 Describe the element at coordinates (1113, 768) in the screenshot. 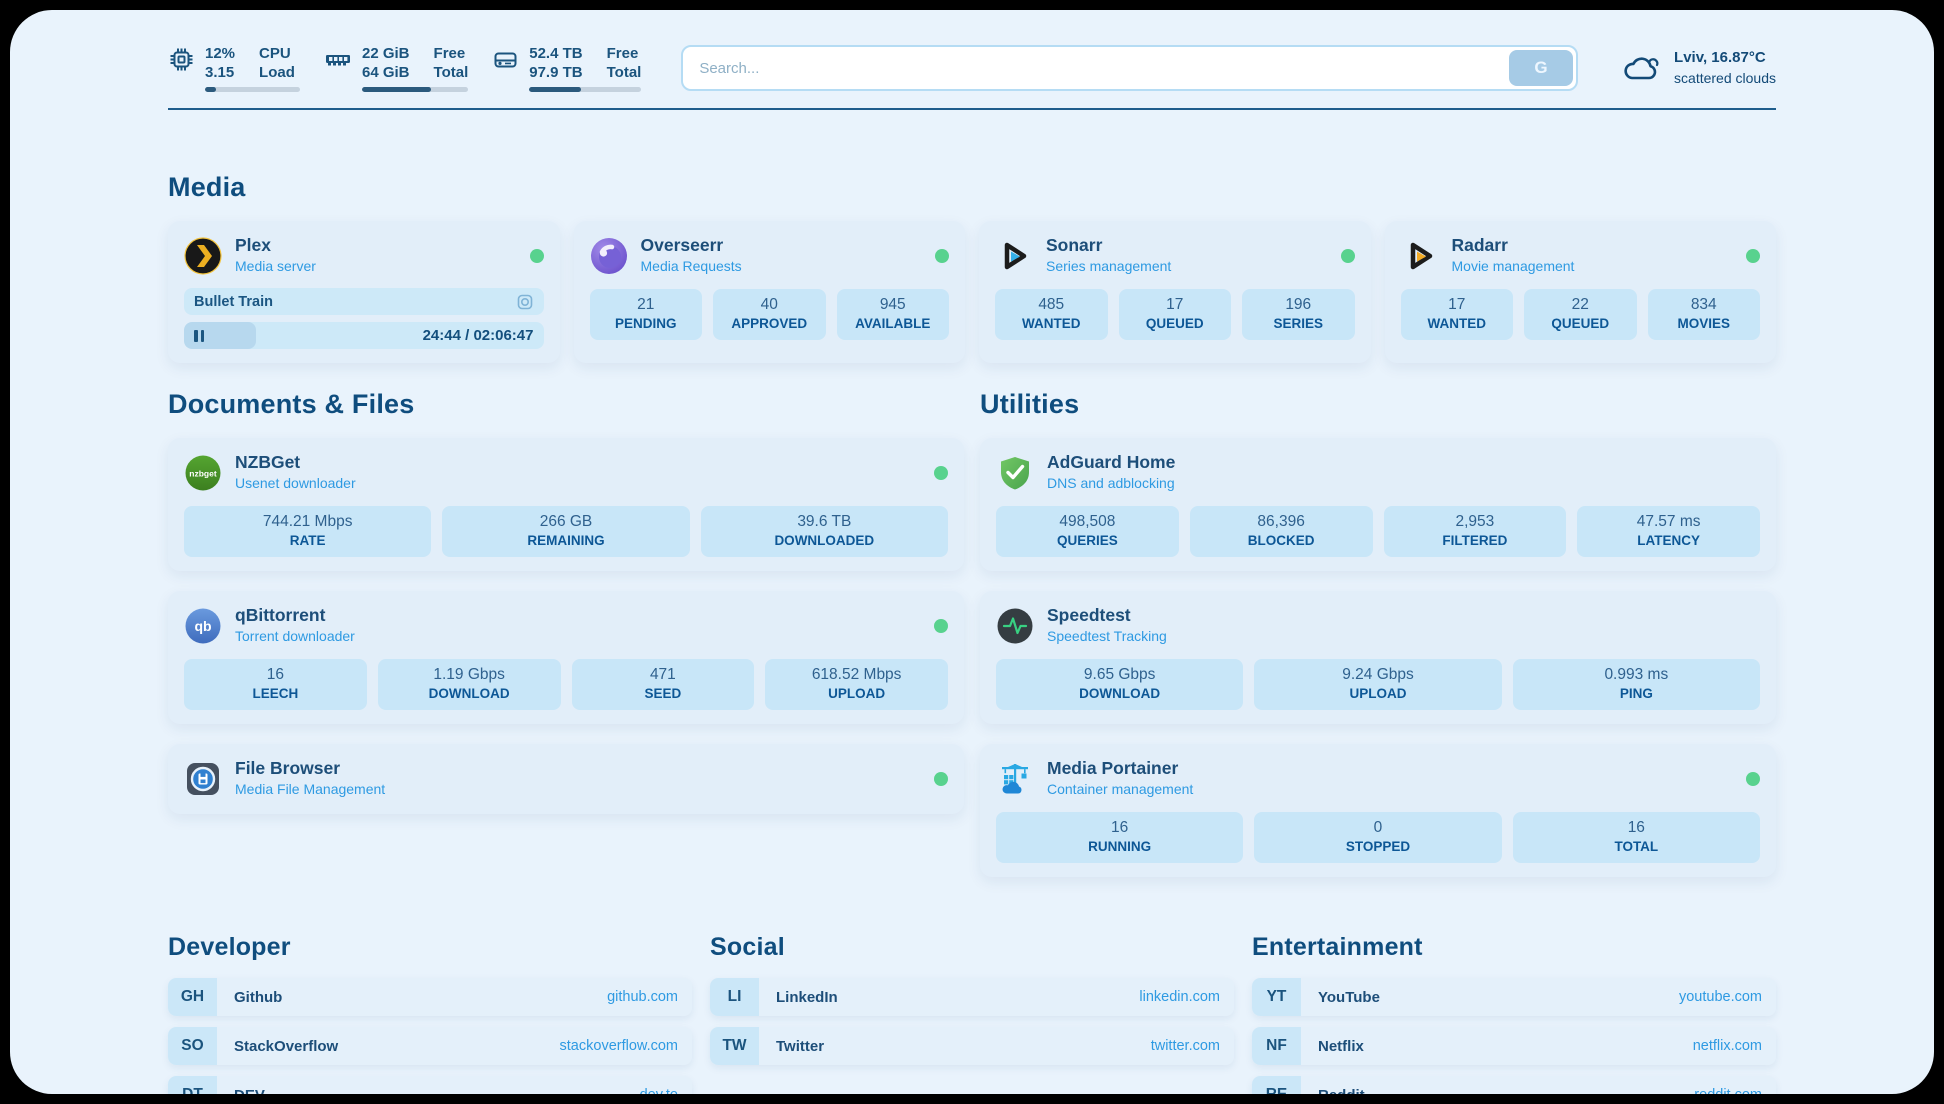

I see `app-name: Media Portainer` at that location.